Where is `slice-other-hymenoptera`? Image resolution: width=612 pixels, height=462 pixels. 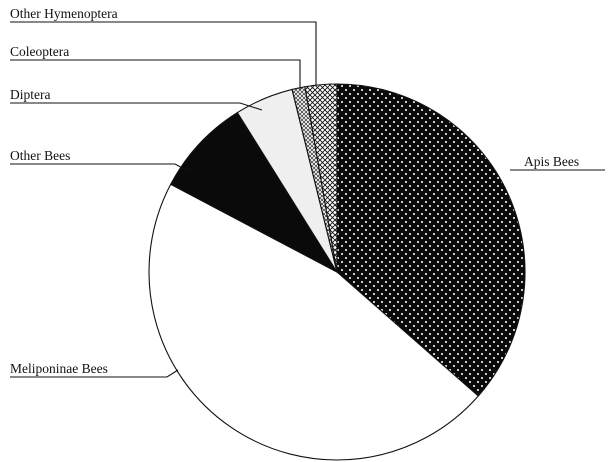 slice-other-hymenoptera is located at coordinates (321, 178).